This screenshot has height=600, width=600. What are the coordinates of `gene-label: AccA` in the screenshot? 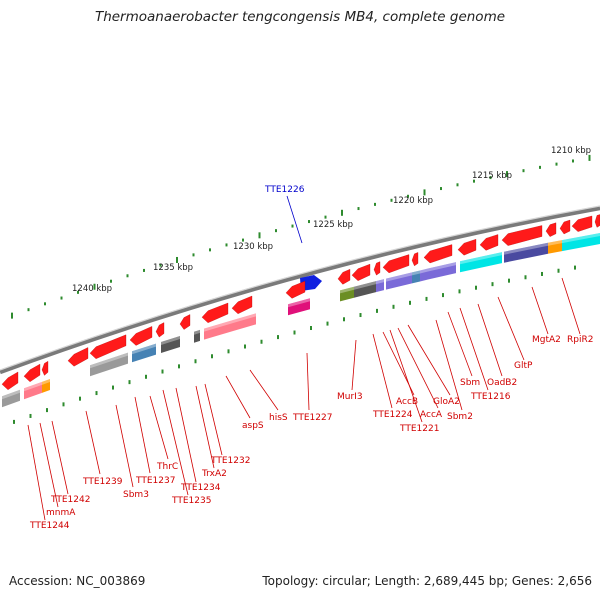 It's located at (431, 415).